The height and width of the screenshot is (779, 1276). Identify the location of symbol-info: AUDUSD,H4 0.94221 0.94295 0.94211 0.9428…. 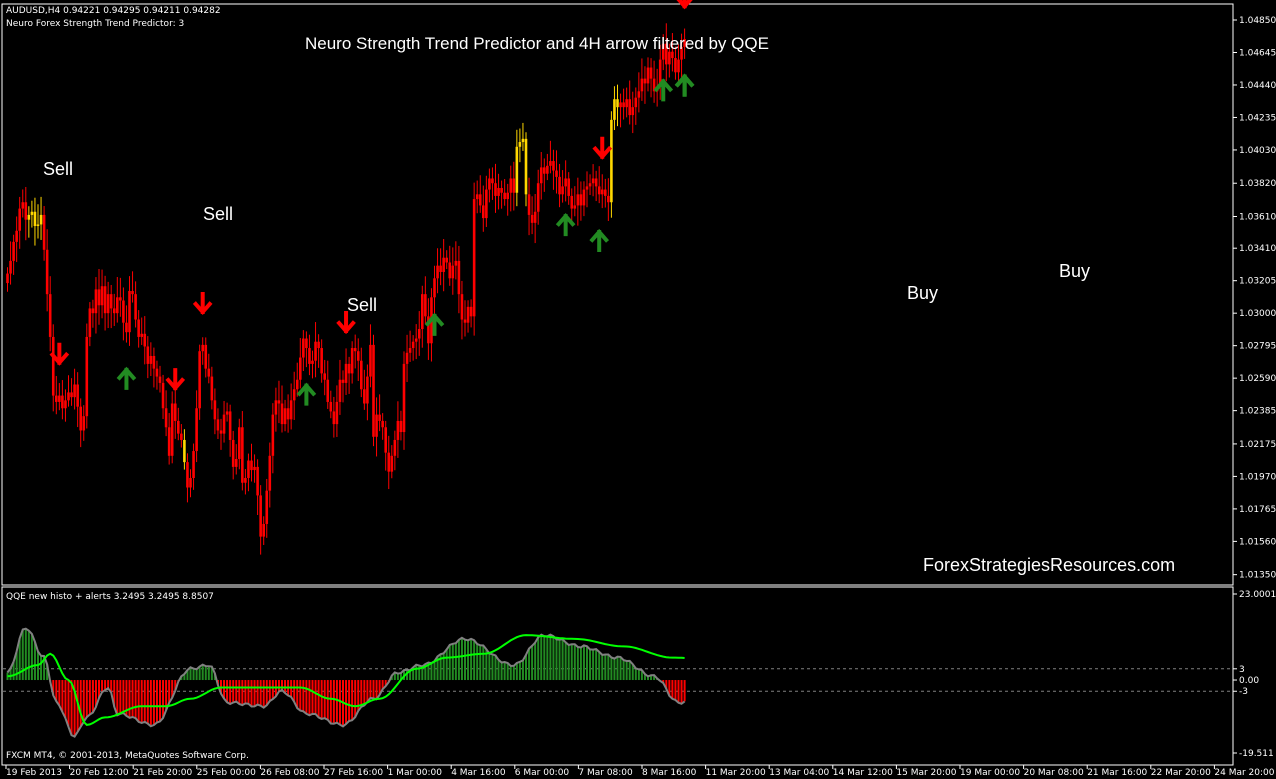
(113, 11).